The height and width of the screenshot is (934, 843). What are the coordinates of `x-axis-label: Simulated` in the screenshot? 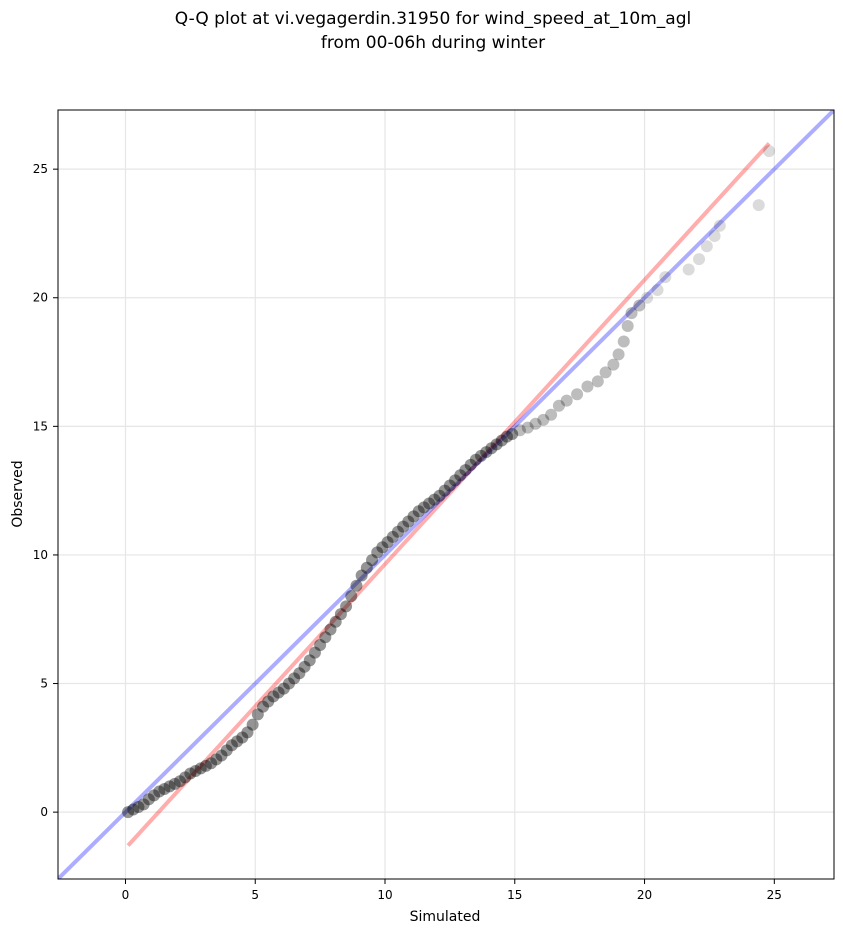 It's located at (445, 917).